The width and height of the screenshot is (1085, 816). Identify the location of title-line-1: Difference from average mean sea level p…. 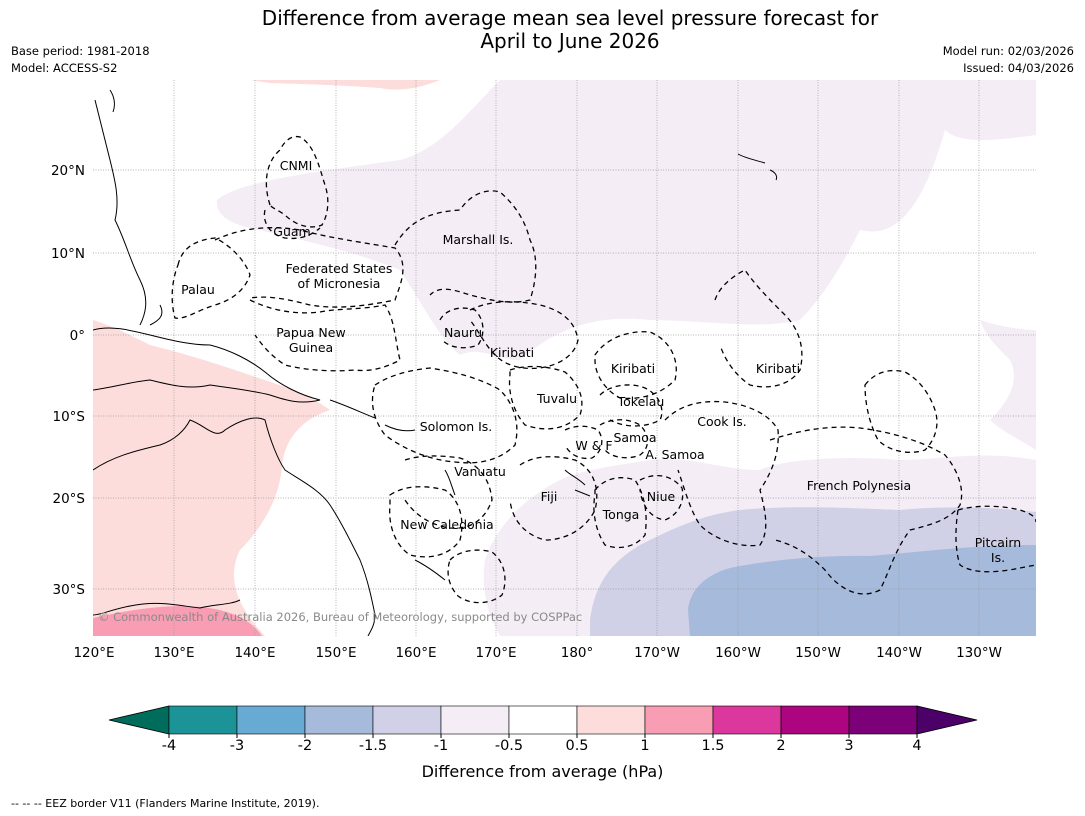
(570, 18).